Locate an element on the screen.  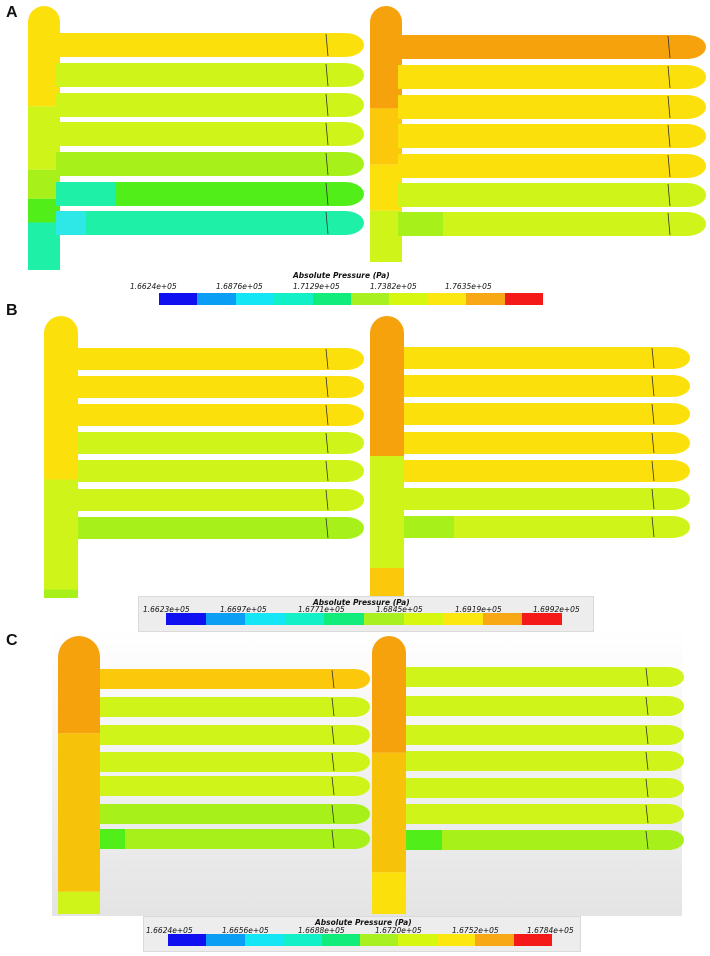
legend-c-title: Absolute Pressure (Pa) is located at coordinates (363, 922).